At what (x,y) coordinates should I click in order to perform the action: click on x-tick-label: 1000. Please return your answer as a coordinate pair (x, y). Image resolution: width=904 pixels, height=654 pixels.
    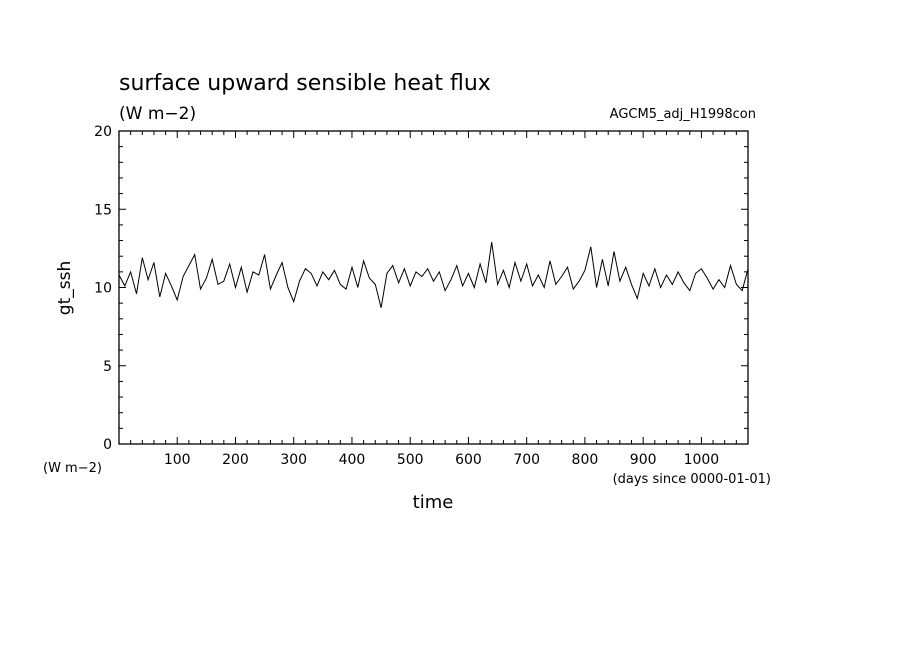
    Looking at the image, I should click on (702, 460).